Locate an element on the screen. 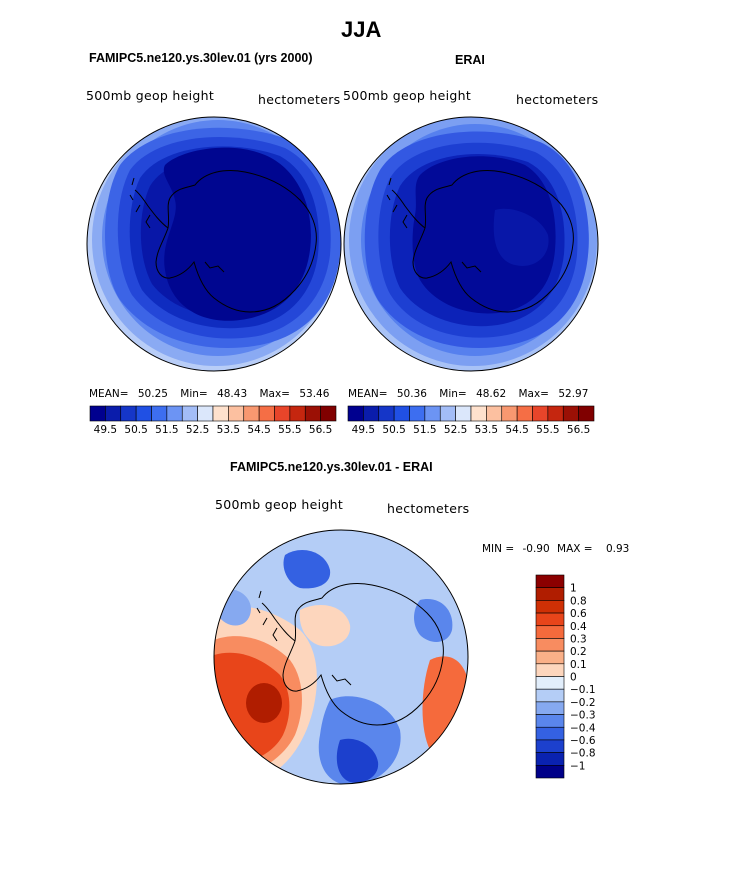 This screenshot has height=882, width=733. colorbar-obs-tick-label: 52.5 is located at coordinates (455, 430).